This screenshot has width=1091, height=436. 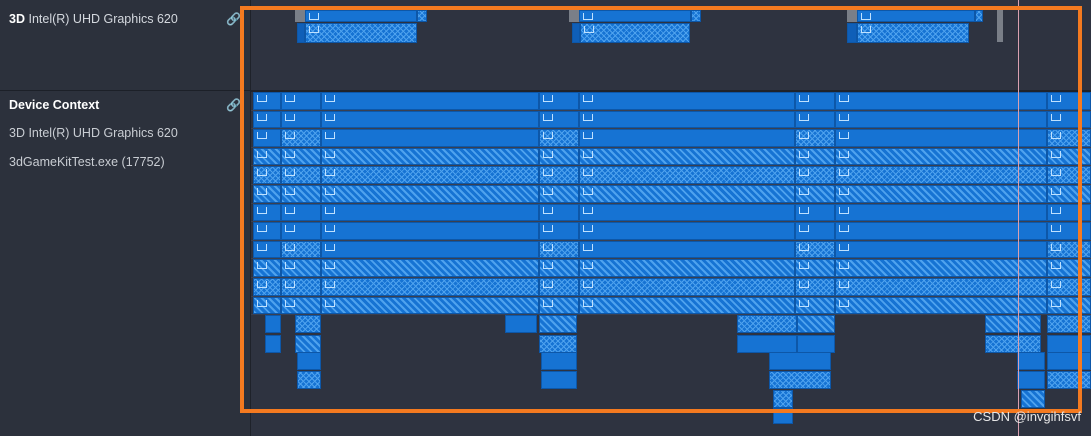 I want to click on gpu-track-header: 3D Intel(R) UHD Graphics 620, so click(x=93, y=19).